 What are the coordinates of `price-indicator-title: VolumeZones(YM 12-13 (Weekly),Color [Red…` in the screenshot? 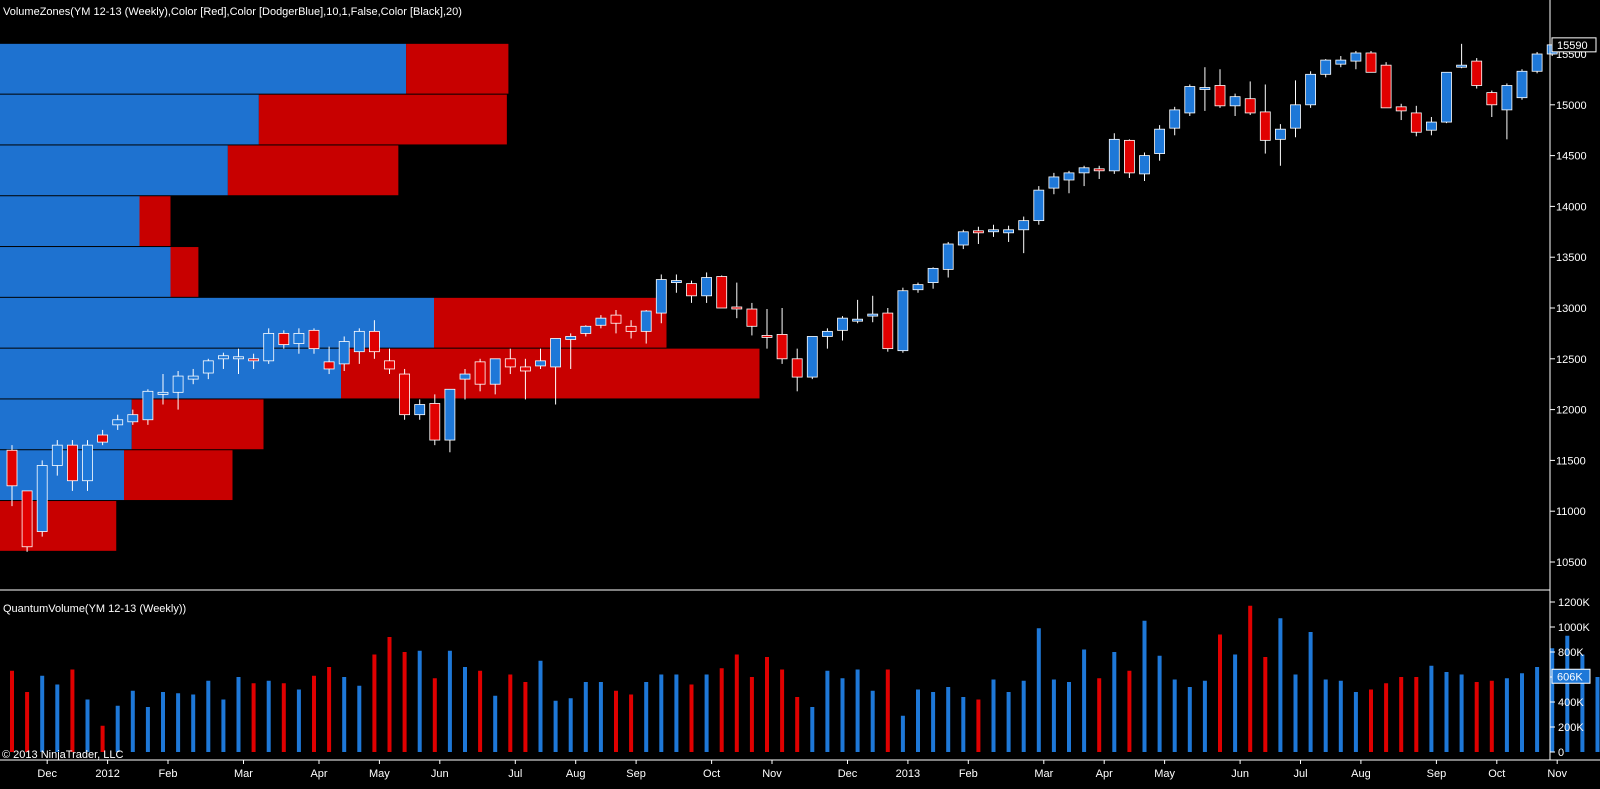 It's located at (232, 12).